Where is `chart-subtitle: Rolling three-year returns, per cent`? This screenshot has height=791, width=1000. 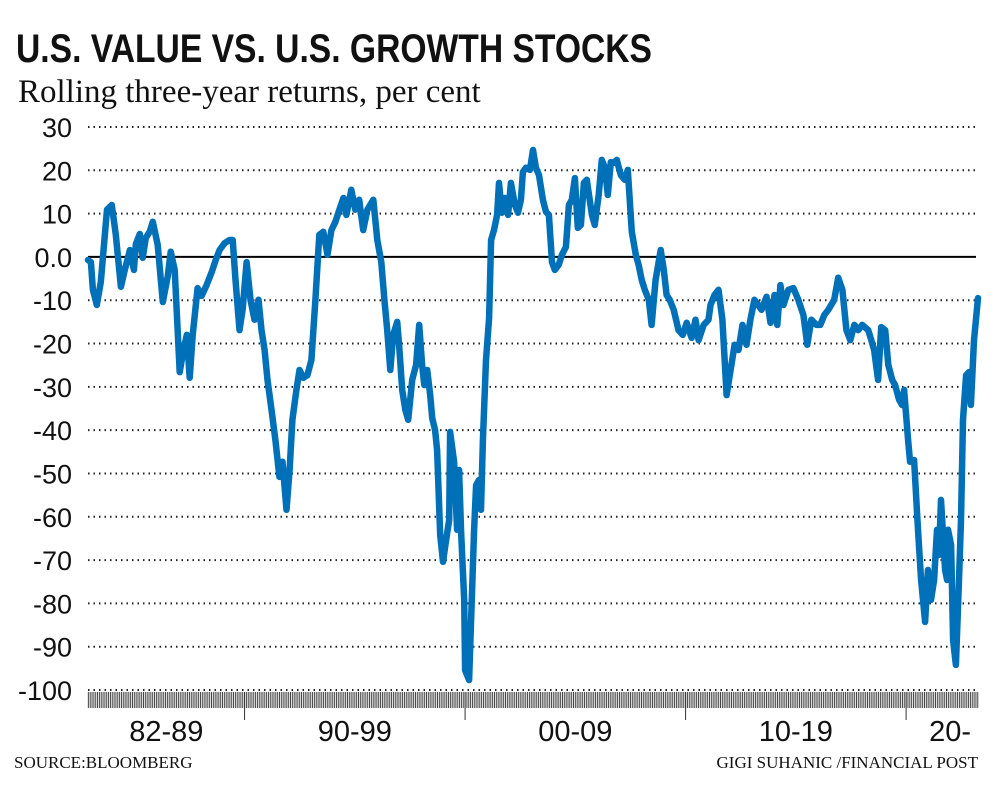
chart-subtitle: Rolling three-year returns, per cent is located at coordinates (249, 92).